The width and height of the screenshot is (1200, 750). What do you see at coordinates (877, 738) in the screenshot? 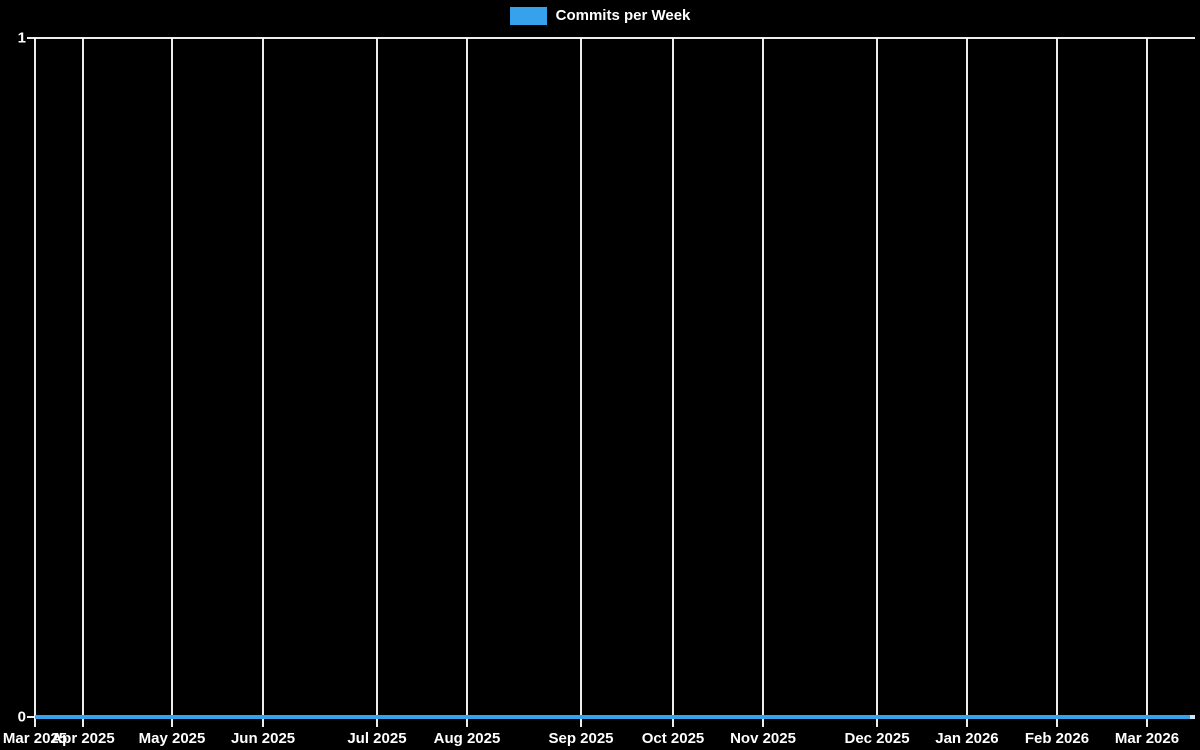
I see `x-tick-label: Dec 2025` at bounding box center [877, 738].